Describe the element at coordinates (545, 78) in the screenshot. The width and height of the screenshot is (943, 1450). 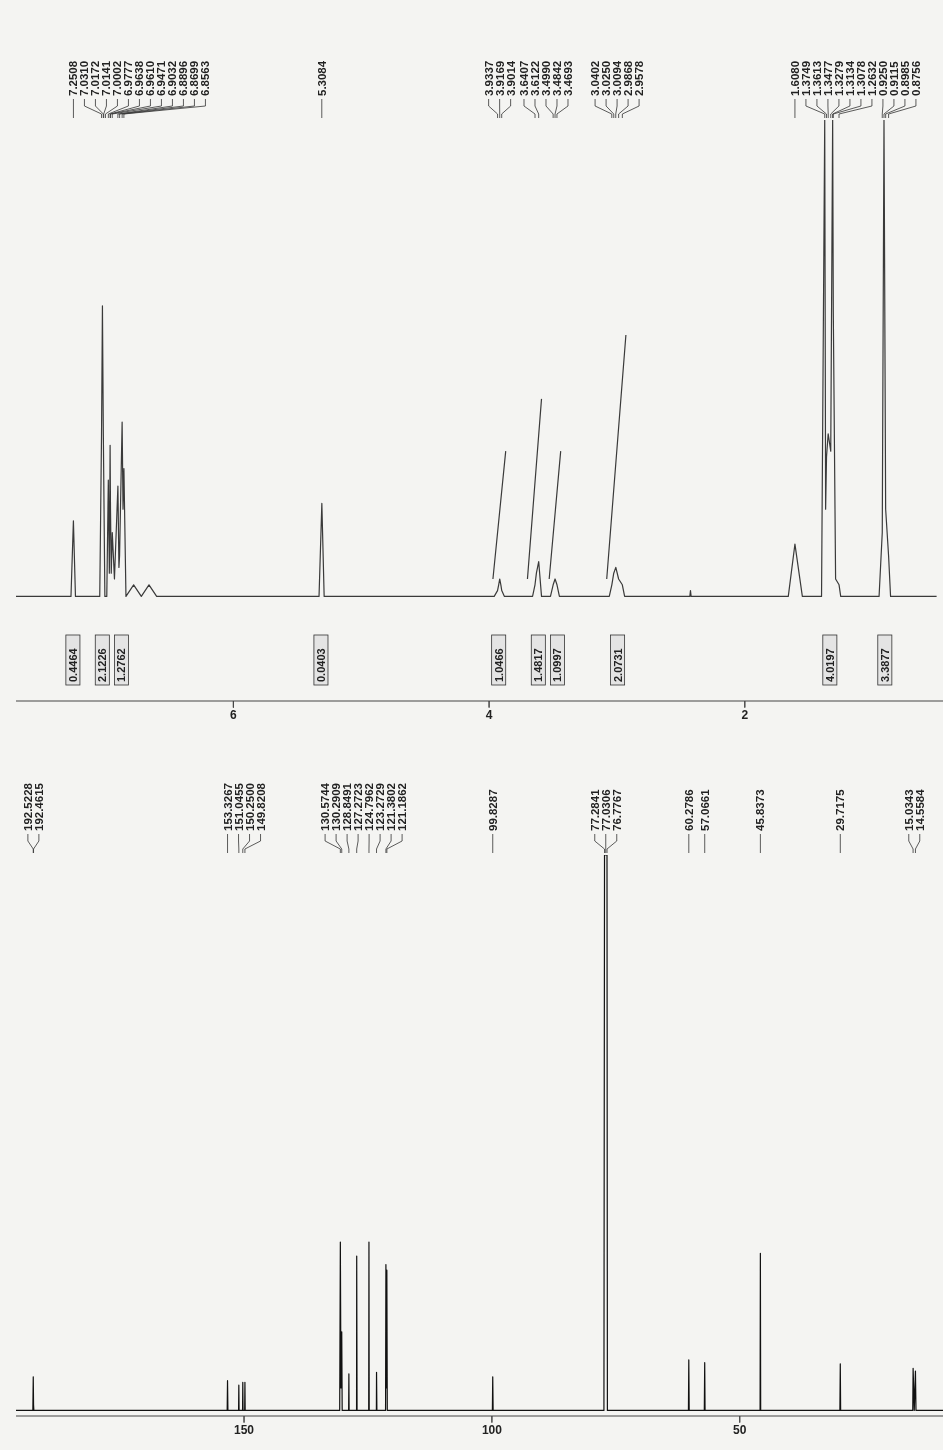
I see `annotation: 3.4990` at that location.